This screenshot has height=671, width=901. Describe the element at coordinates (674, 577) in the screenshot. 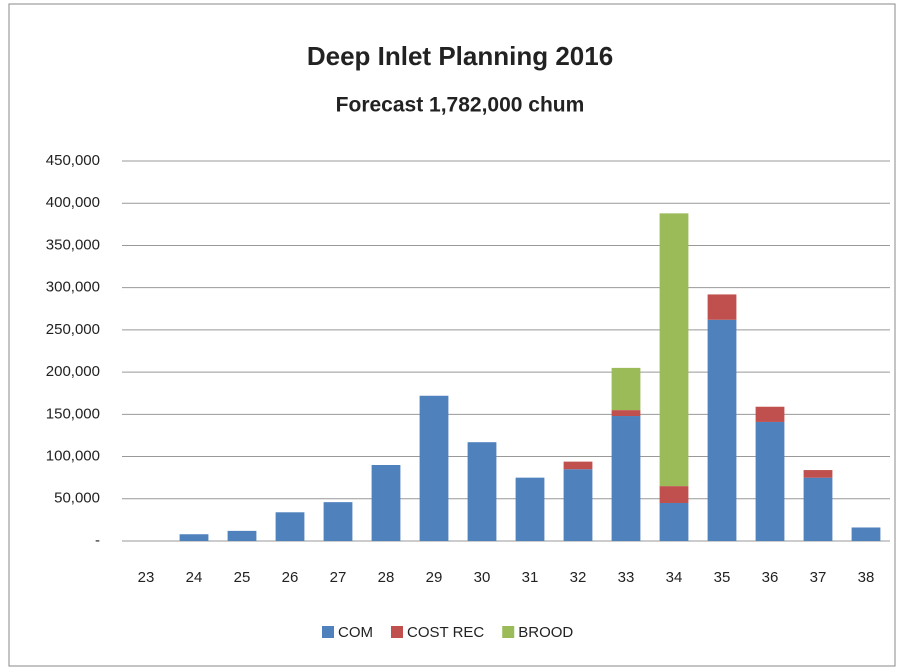

I see `x-tick-label: 34` at that location.